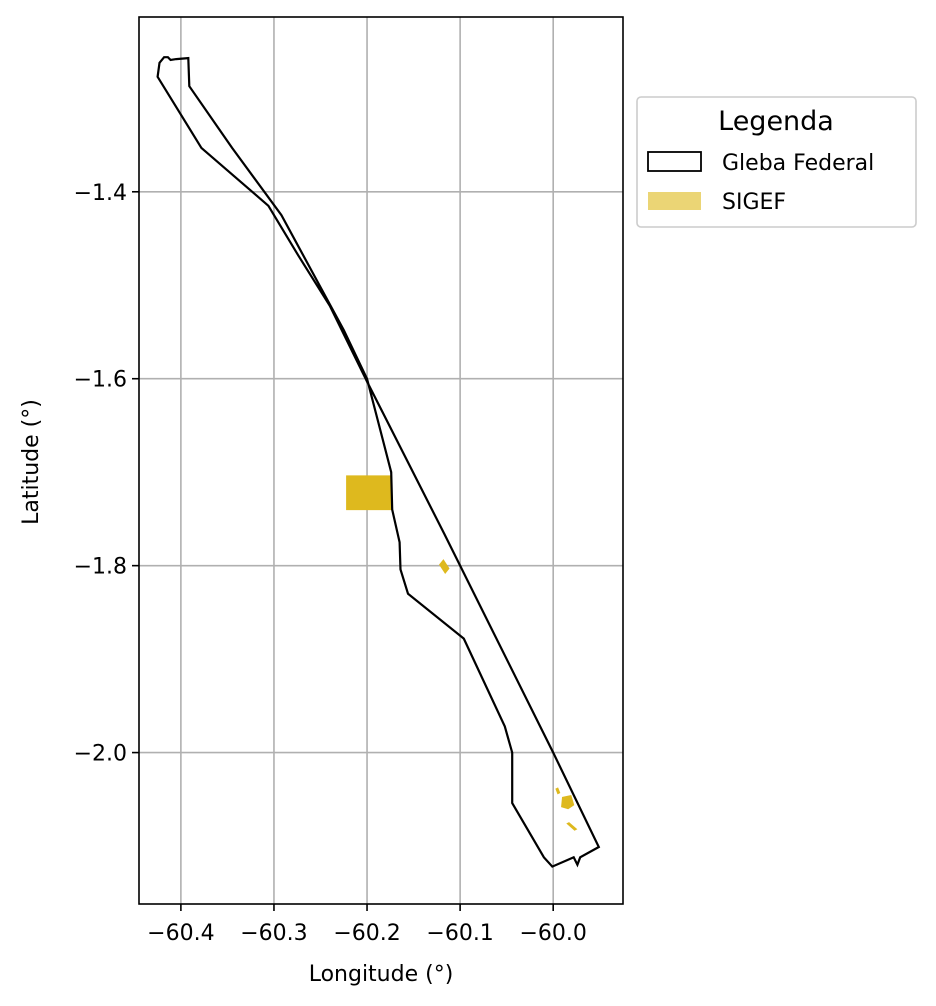 The width and height of the screenshot is (936, 1006). What do you see at coordinates (180, 933) in the screenshot?
I see `x-tick-label: −60.4` at bounding box center [180, 933].